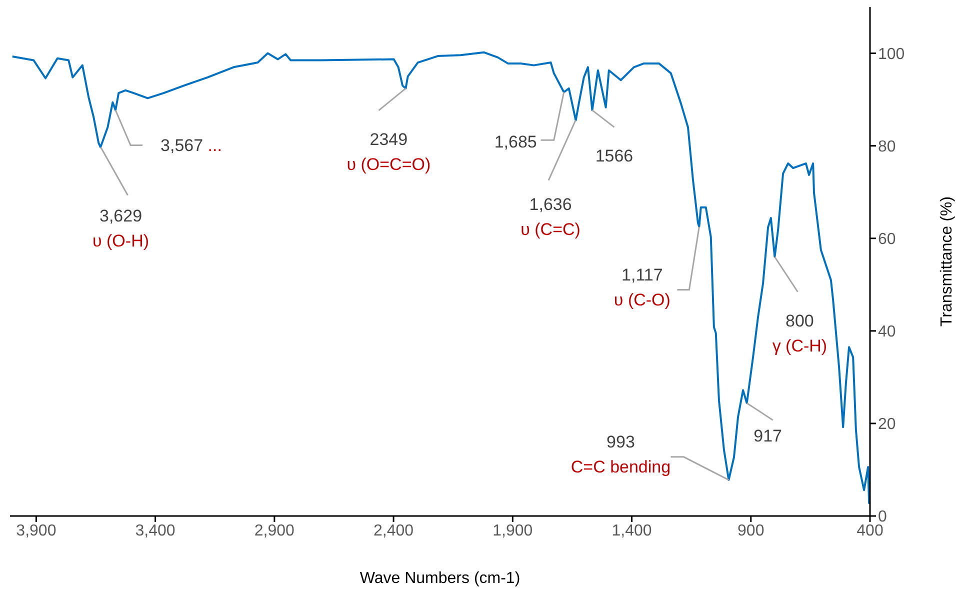 This screenshot has height=595, width=962. Describe the element at coordinates (642, 287) in the screenshot. I see `annotation: 1,117 υ (C-O)` at that location.